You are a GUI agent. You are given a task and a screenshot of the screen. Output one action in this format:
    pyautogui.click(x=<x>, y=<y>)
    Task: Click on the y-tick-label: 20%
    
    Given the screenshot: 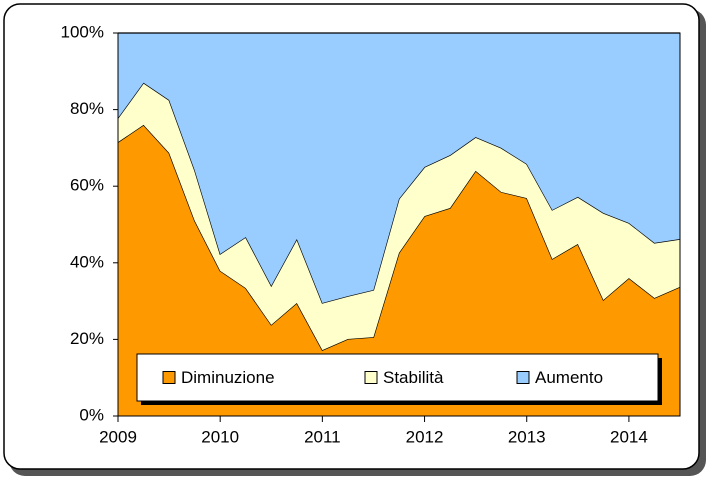 What is the action you would take?
    pyautogui.click(x=87, y=338)
    